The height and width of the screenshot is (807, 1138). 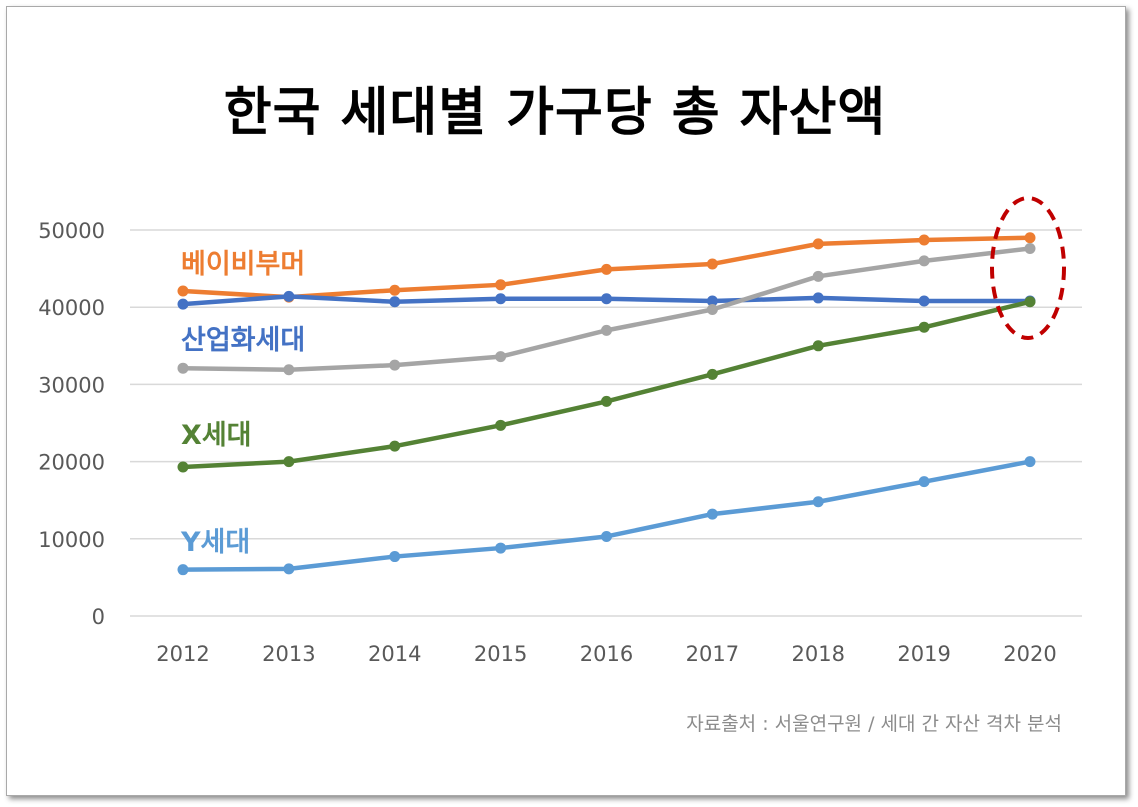 I want to click on x-tick-label: 2020, so click(x=1029, y=654).